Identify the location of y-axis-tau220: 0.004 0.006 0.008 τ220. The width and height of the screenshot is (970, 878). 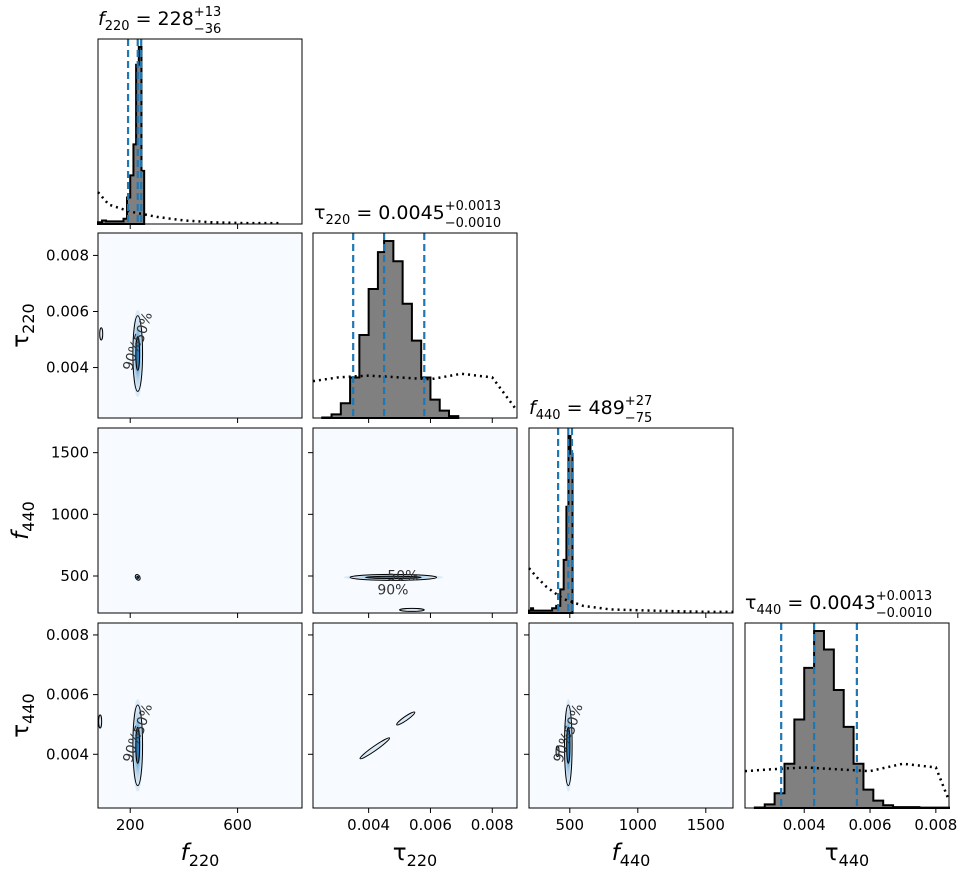
(53, 311).